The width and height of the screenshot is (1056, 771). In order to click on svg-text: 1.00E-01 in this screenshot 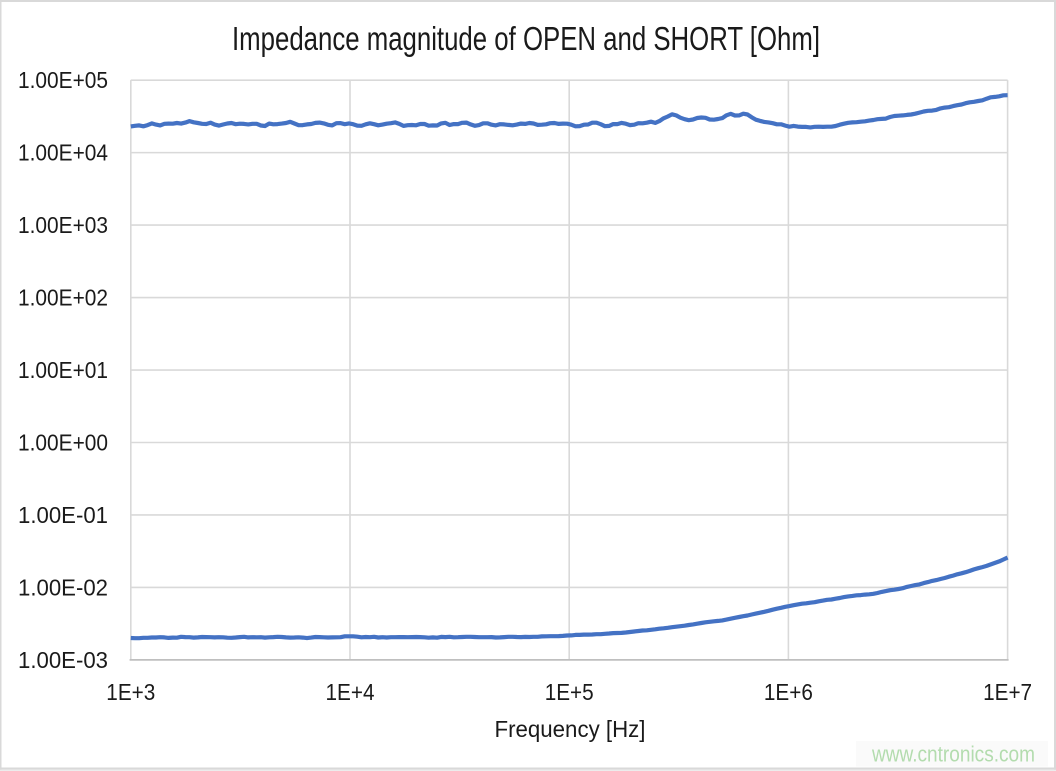, I will do `click(63, 515)`.